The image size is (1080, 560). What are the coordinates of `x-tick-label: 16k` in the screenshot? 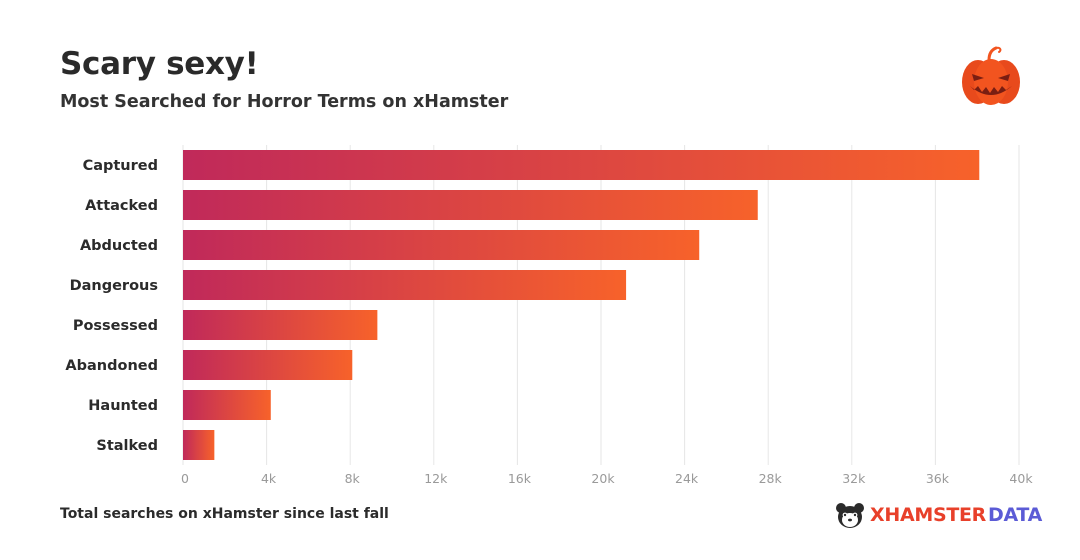 It's located at (520, 478).